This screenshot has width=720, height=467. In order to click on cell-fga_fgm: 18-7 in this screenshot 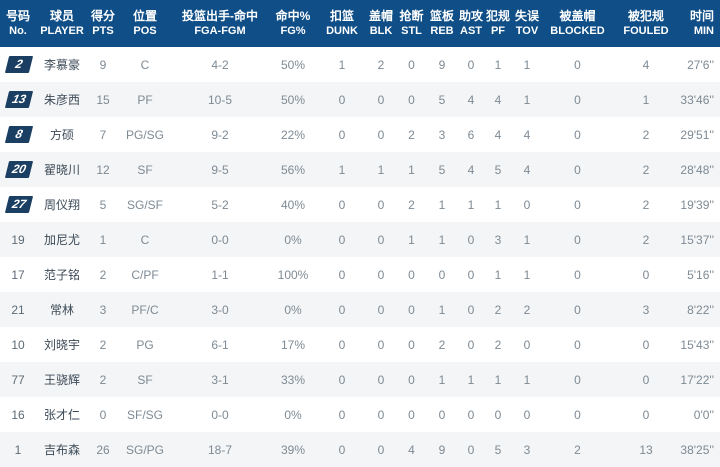, I will do `click(220, 449)`.